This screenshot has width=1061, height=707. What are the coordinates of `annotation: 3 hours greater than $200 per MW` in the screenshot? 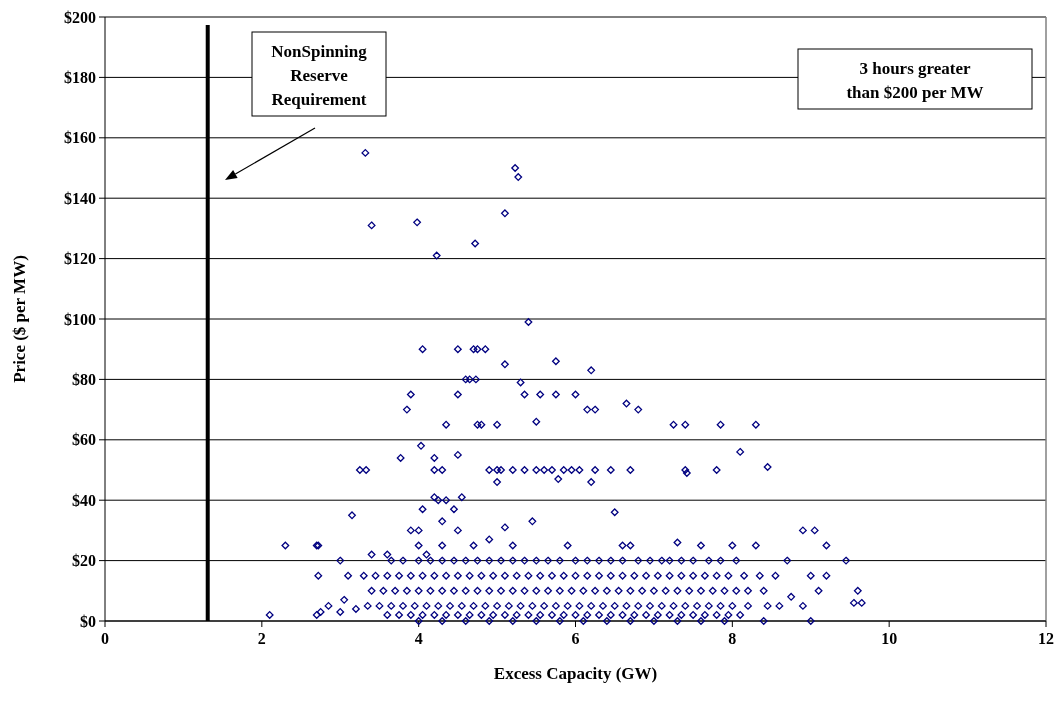 It's located at (915, 80).